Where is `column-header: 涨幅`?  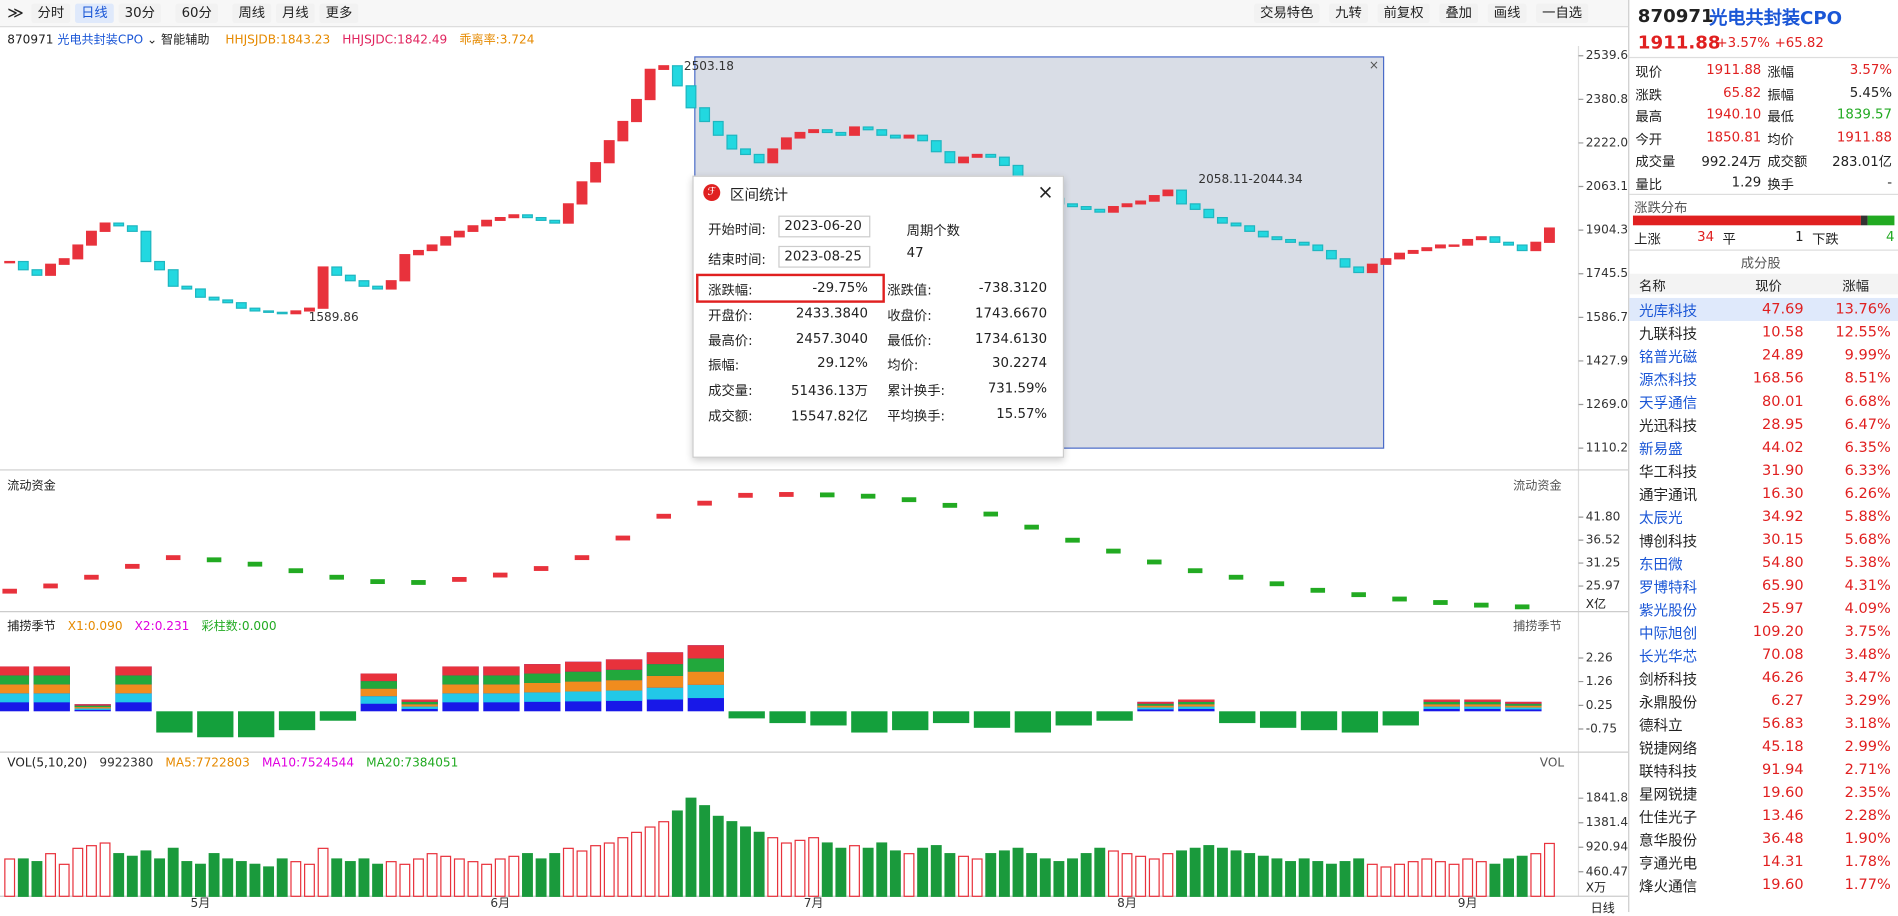 column-header: 涨幅 is located at coordinates (1856, 286).